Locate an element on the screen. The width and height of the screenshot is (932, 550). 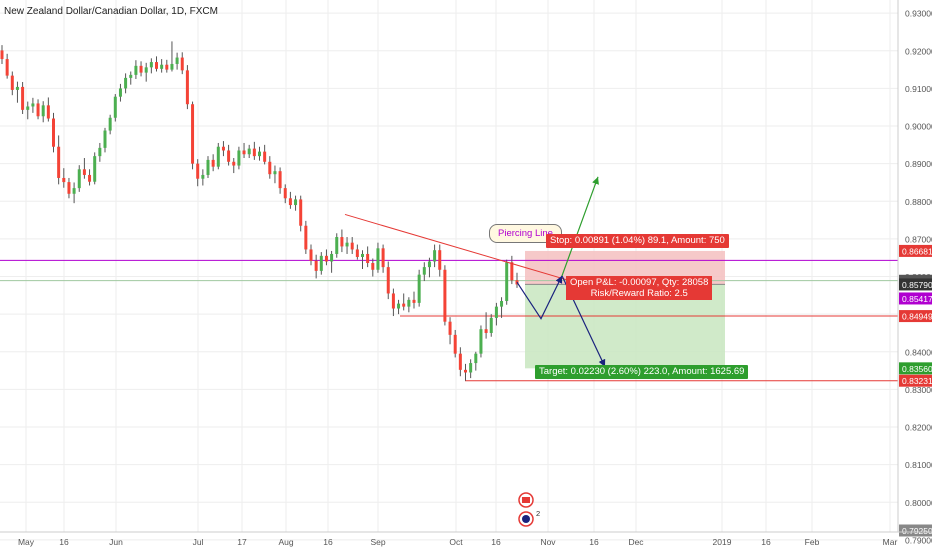
event-icons: 2 is located at coordinates (529, 509).